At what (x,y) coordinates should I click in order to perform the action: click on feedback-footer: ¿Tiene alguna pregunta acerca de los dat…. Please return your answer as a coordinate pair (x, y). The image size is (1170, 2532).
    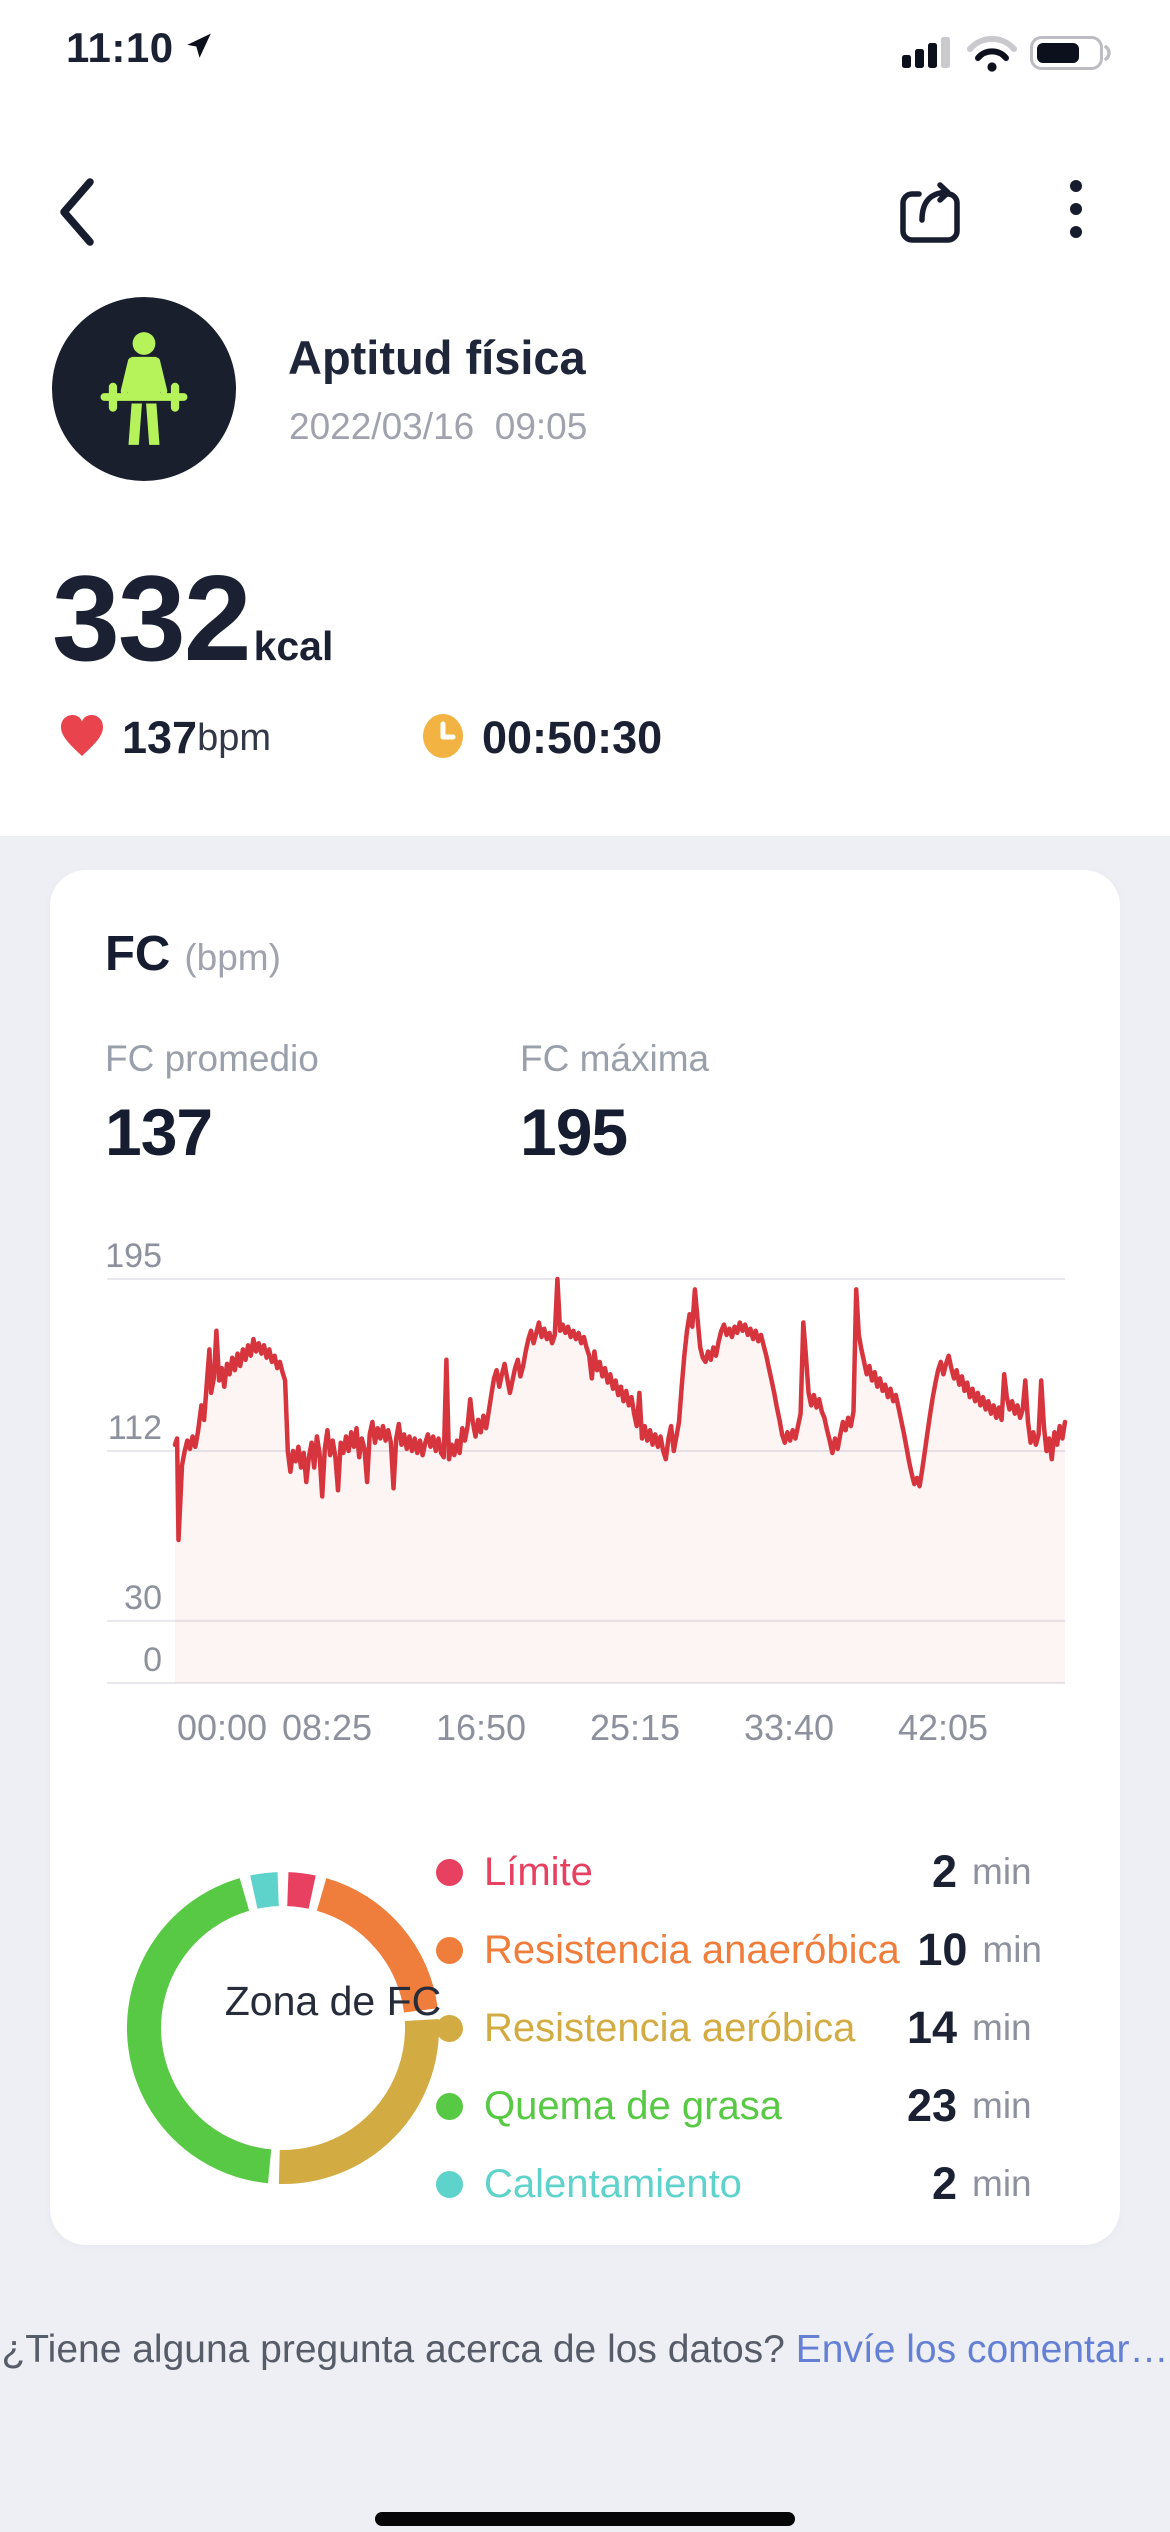
    Looking at the image, I should click on (585, 2350).